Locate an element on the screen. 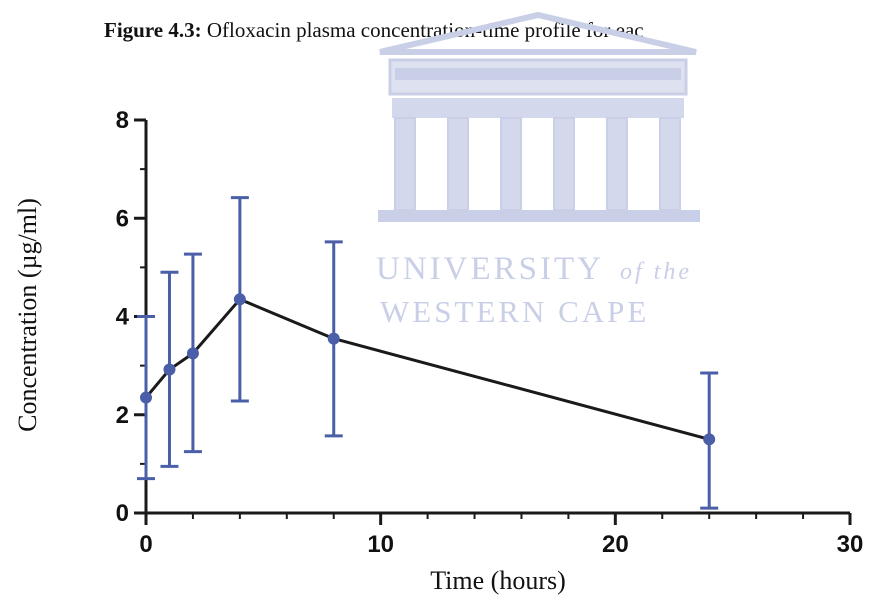 The height and width of the screenshot is (600, 872). y-tick-label: 4 is located at coordinates (123, 317).